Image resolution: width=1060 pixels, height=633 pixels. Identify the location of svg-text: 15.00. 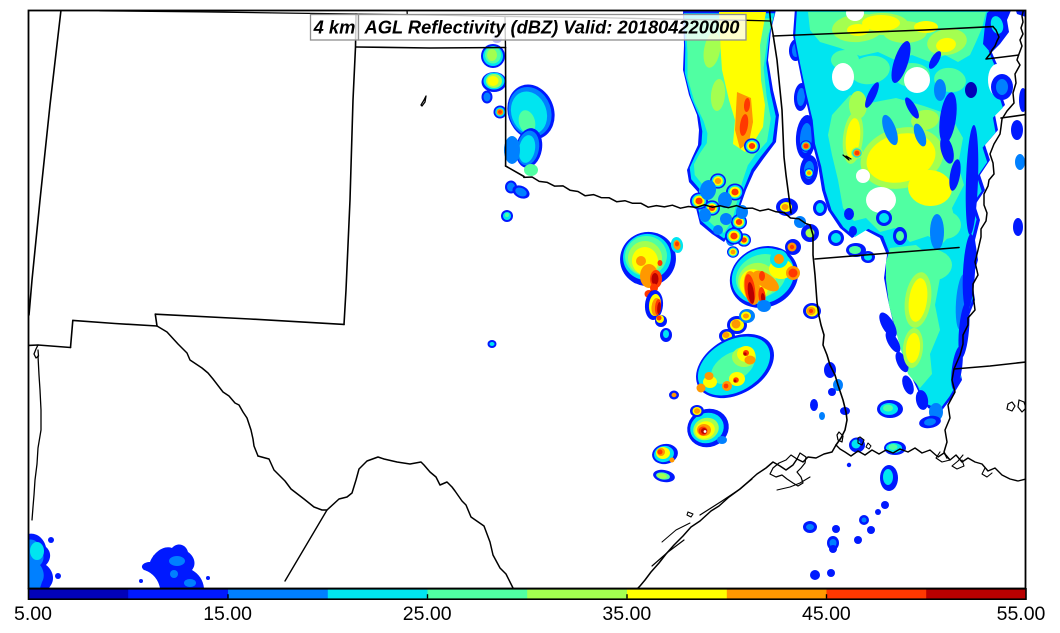
(227, 614).